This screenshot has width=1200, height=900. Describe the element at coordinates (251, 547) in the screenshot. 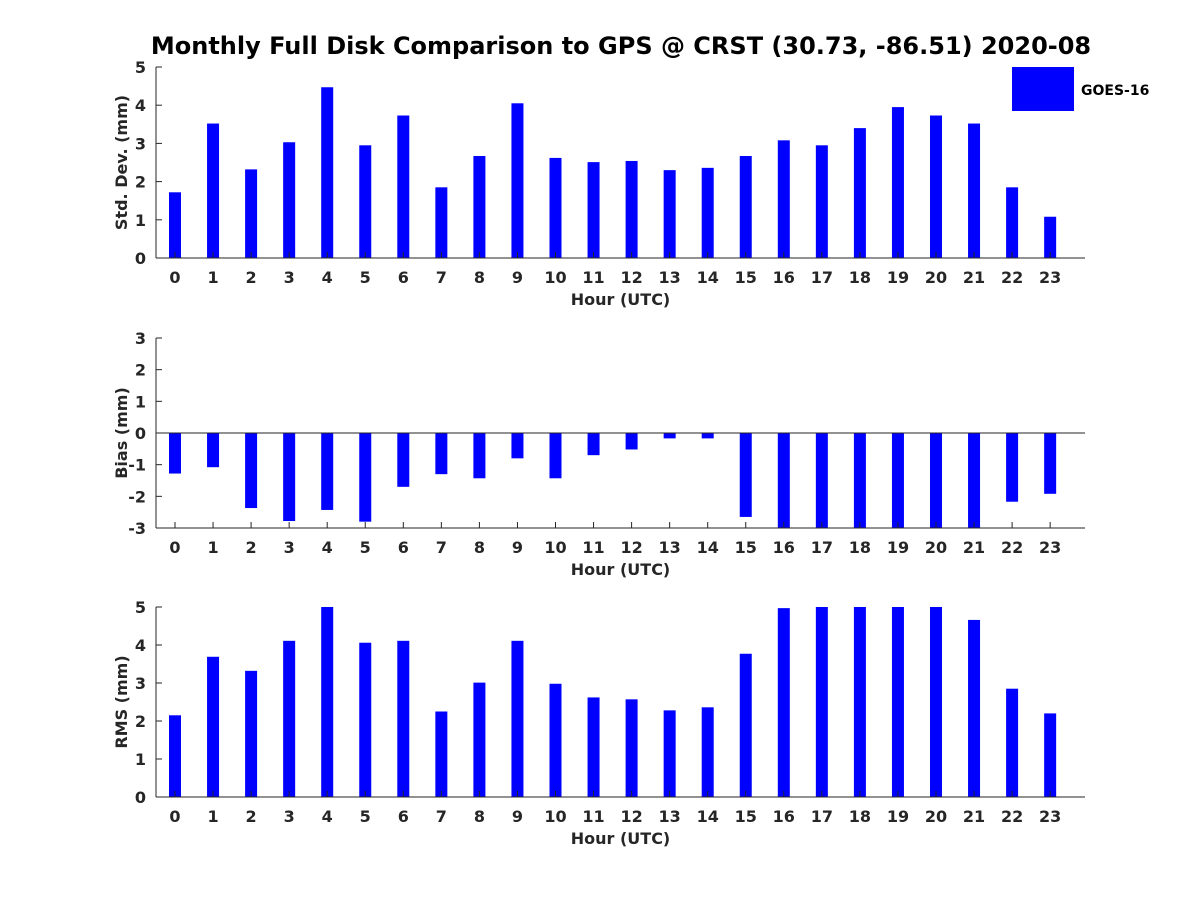

I see `x-tick-label: 2` at that location.